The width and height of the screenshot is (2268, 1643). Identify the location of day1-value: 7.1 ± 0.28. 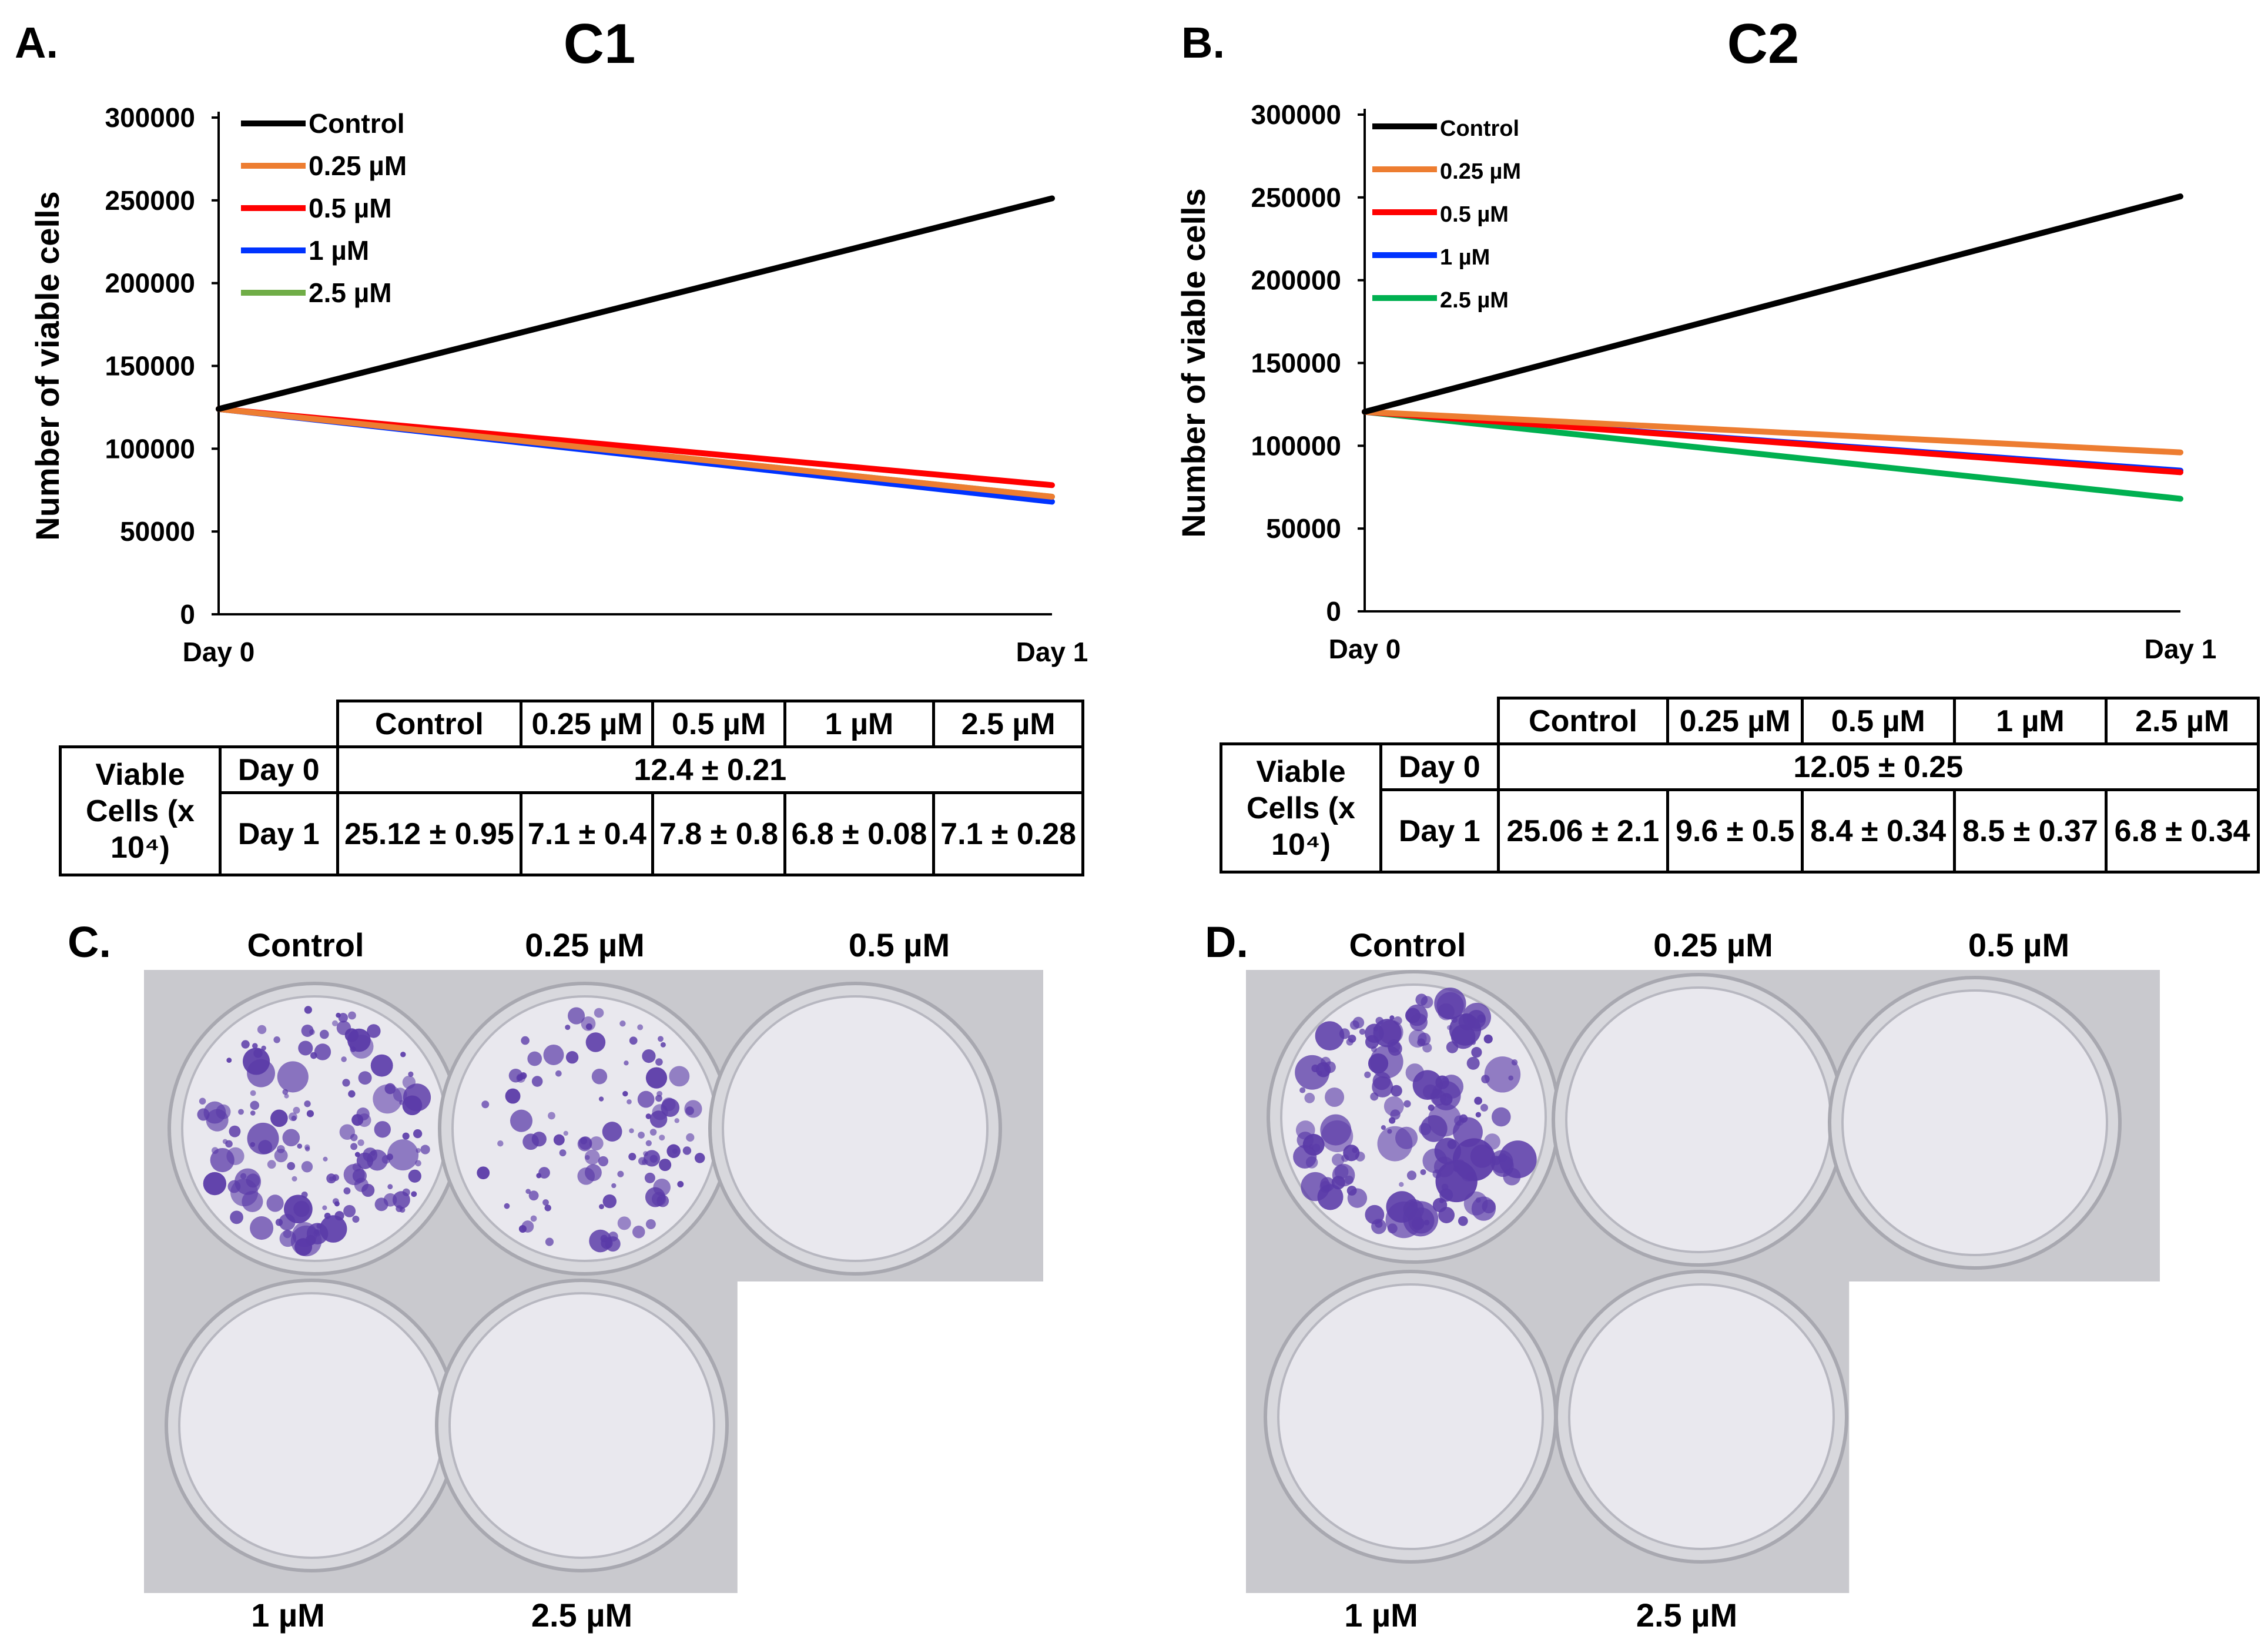
(1008, 834).